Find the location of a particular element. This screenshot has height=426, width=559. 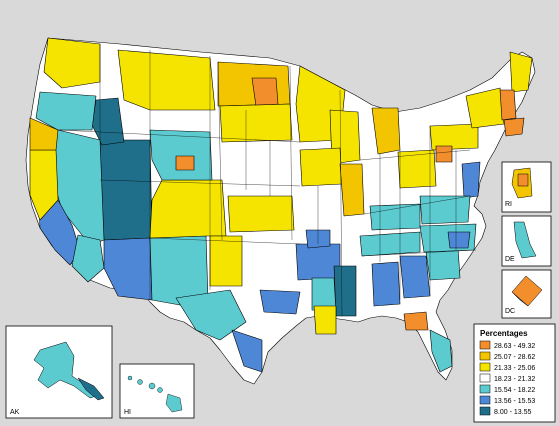

region-yellow-sd is located at coordinates (256, 123).